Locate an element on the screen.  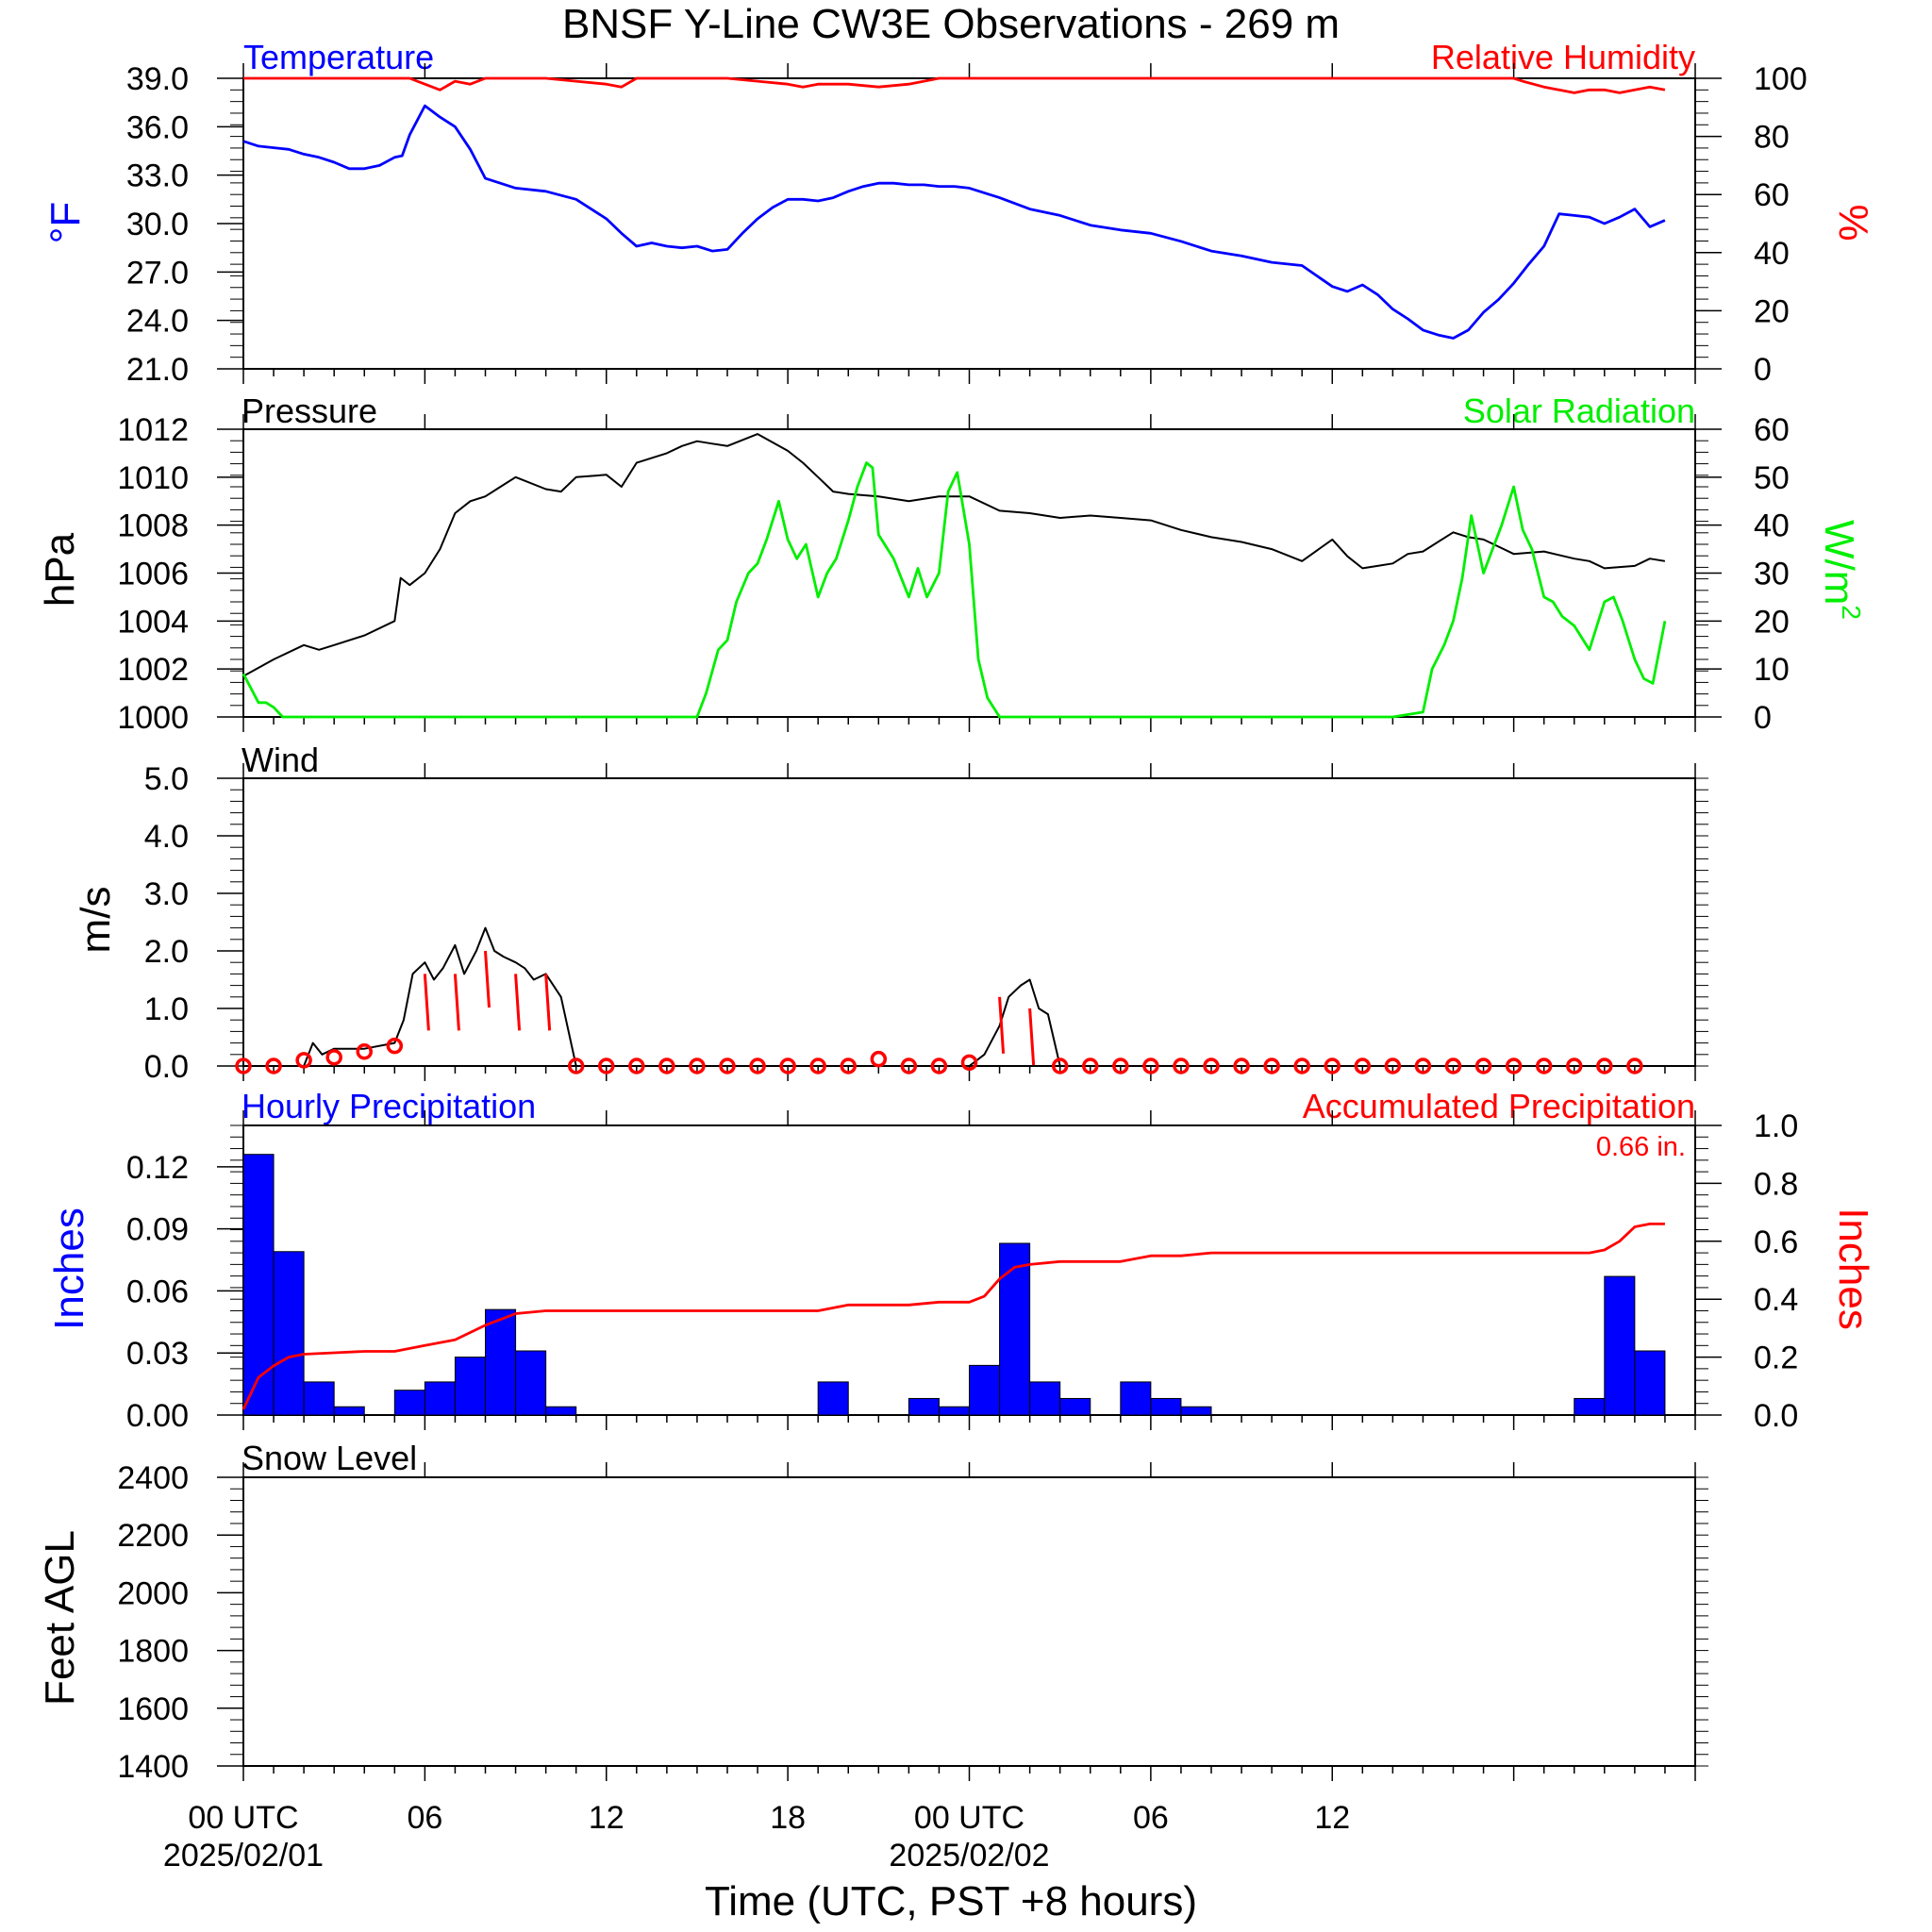
wind-line is located at coordinates (969, 996).